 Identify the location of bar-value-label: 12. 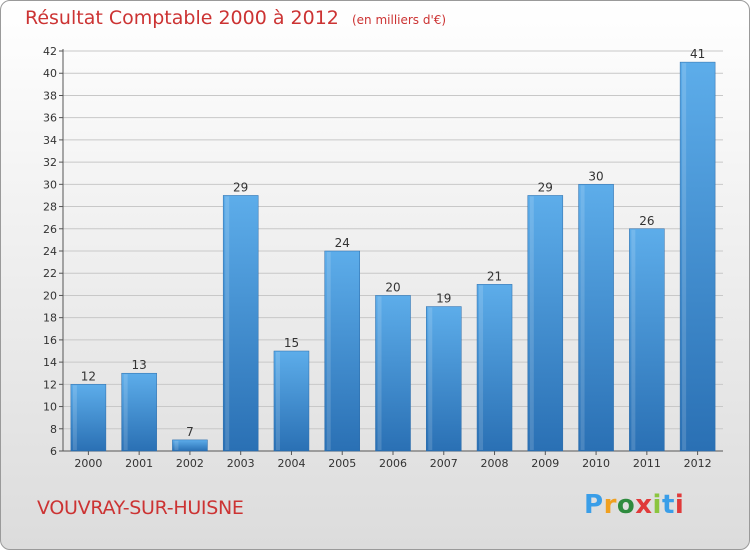
(88, 376).